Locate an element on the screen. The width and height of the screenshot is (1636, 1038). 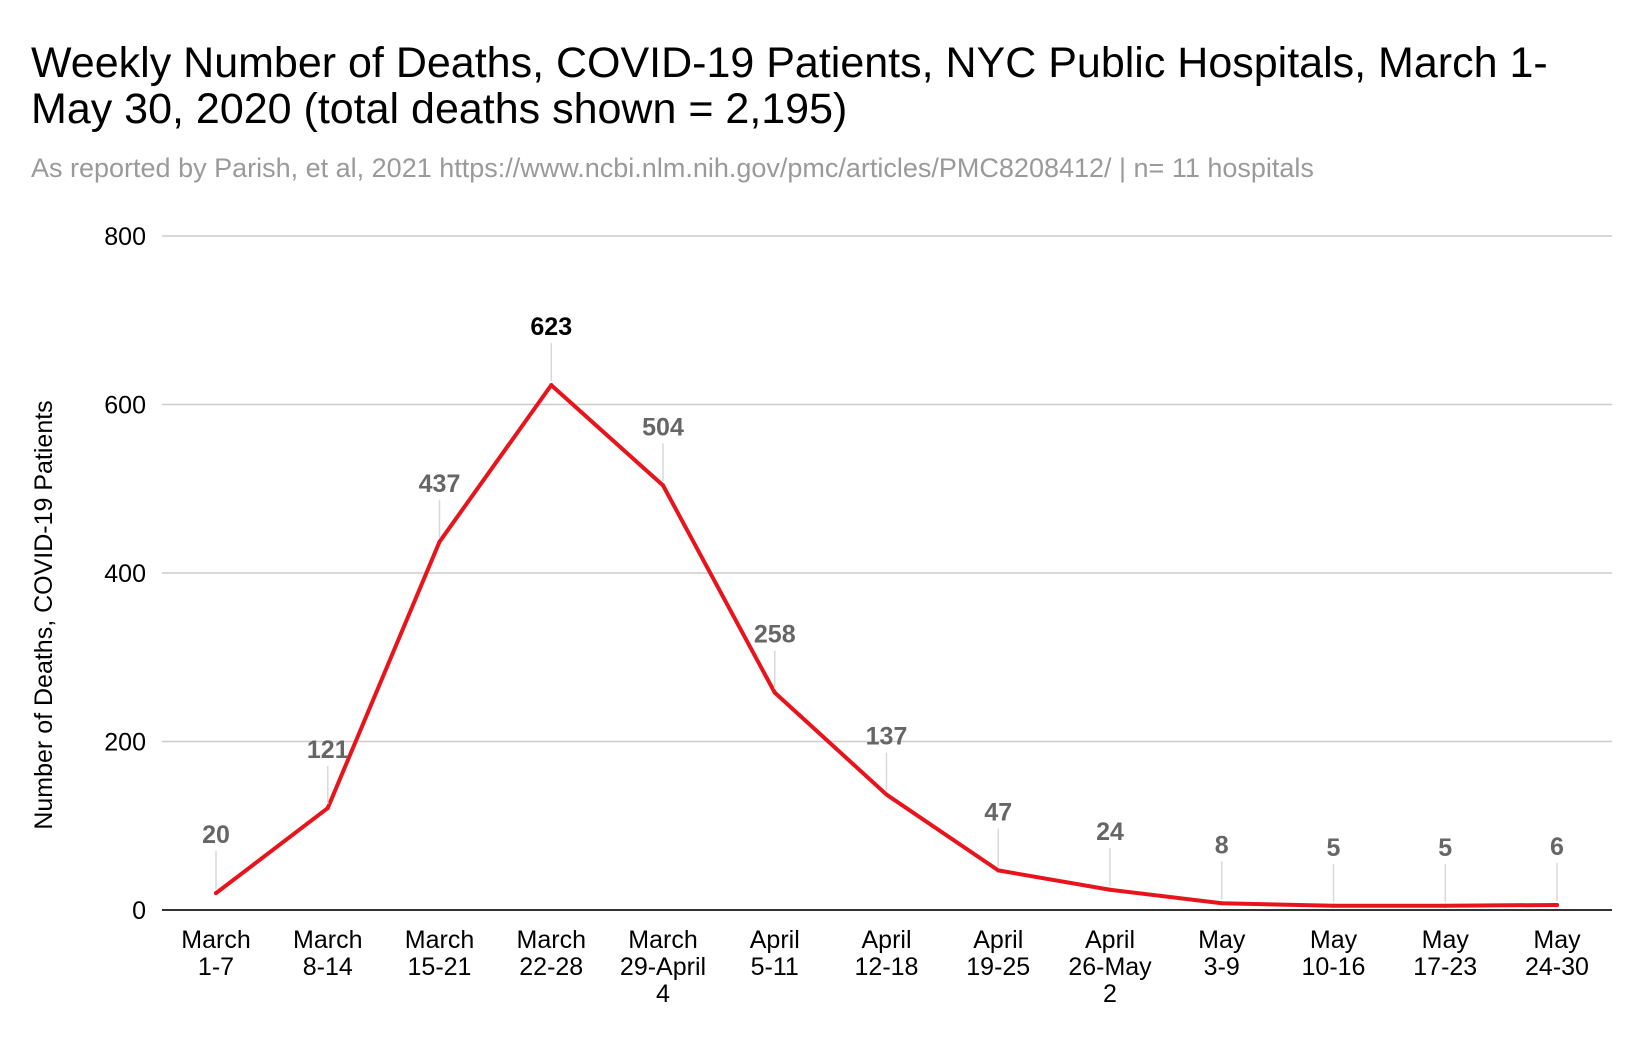
y-tick-label: 600 is located at coordinates (125, 406).